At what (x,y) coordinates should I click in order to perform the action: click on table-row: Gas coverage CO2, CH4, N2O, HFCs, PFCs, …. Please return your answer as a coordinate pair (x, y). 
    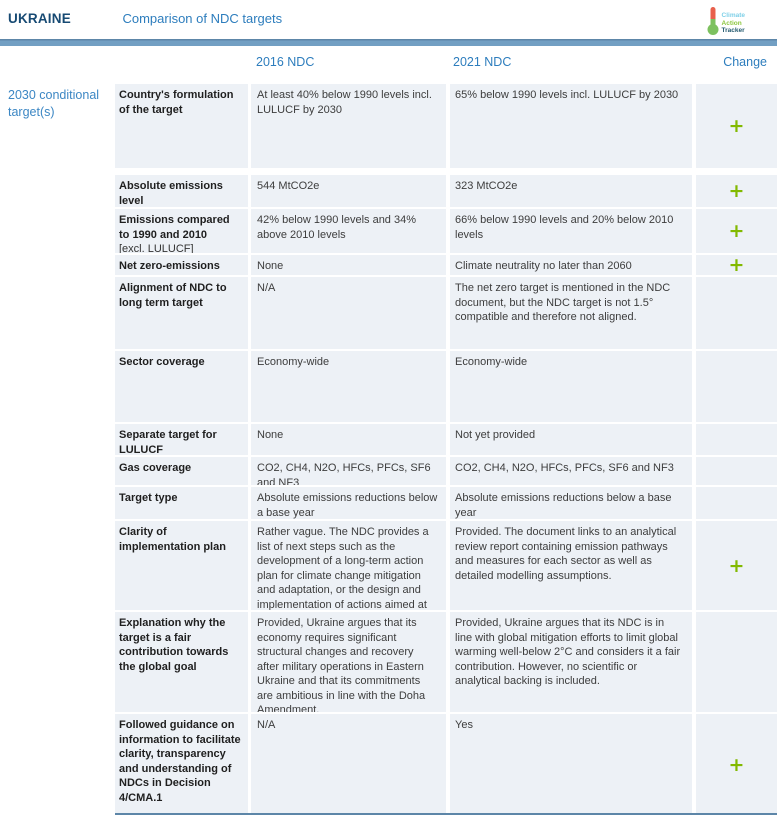
    Looking at the image, I should click on (388, 471).